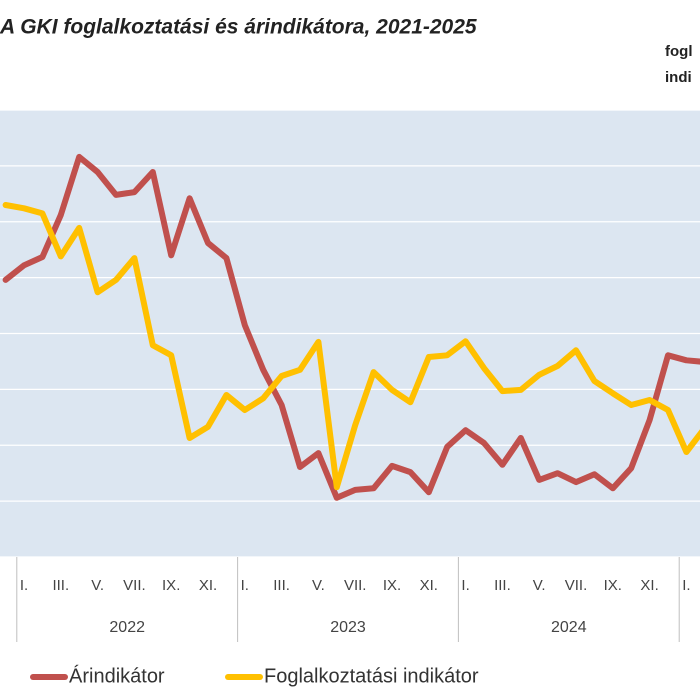  Describe the element at coordinates (678, 77) in the screenshot. I see `side-note: indi` at that location.